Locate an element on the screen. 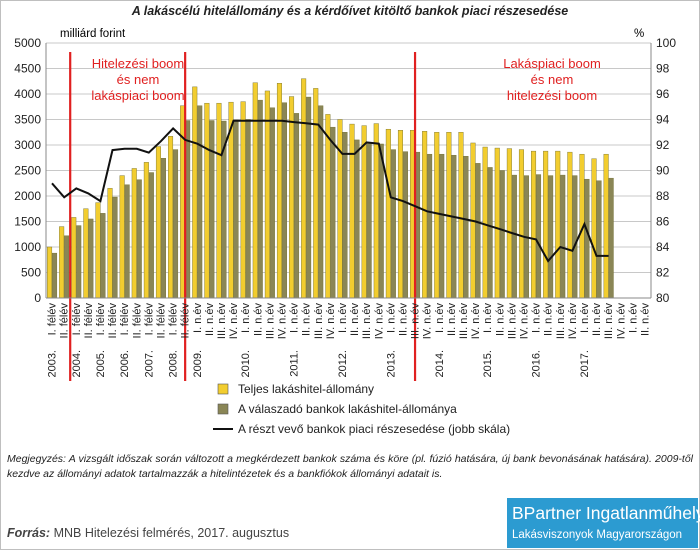  y-right-tick-label: 90 is located at coordinates (663, 171).